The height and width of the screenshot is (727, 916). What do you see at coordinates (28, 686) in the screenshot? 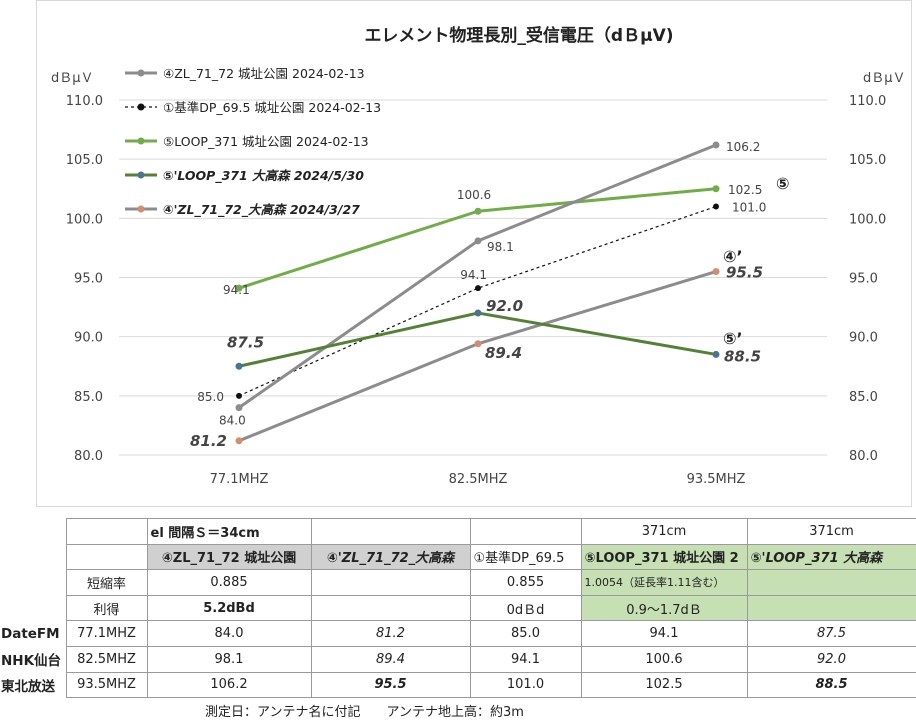
I see `station-label: 東北放送` at bounding box center [28, 686].